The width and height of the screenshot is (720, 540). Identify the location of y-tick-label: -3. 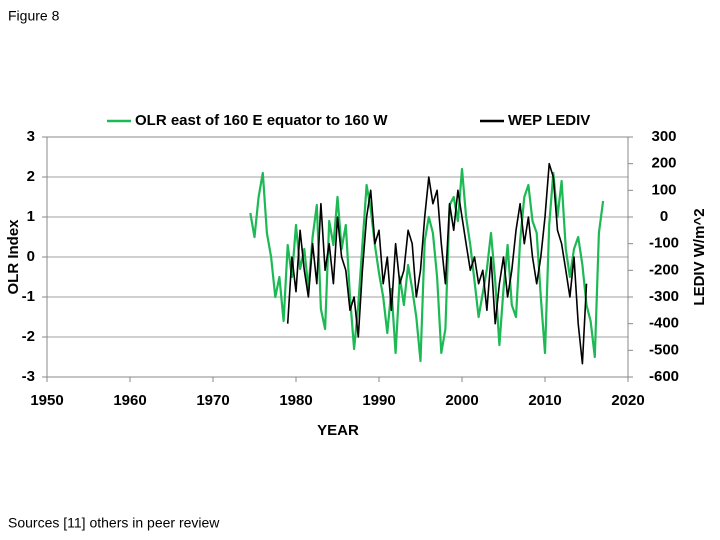
(28, 376).